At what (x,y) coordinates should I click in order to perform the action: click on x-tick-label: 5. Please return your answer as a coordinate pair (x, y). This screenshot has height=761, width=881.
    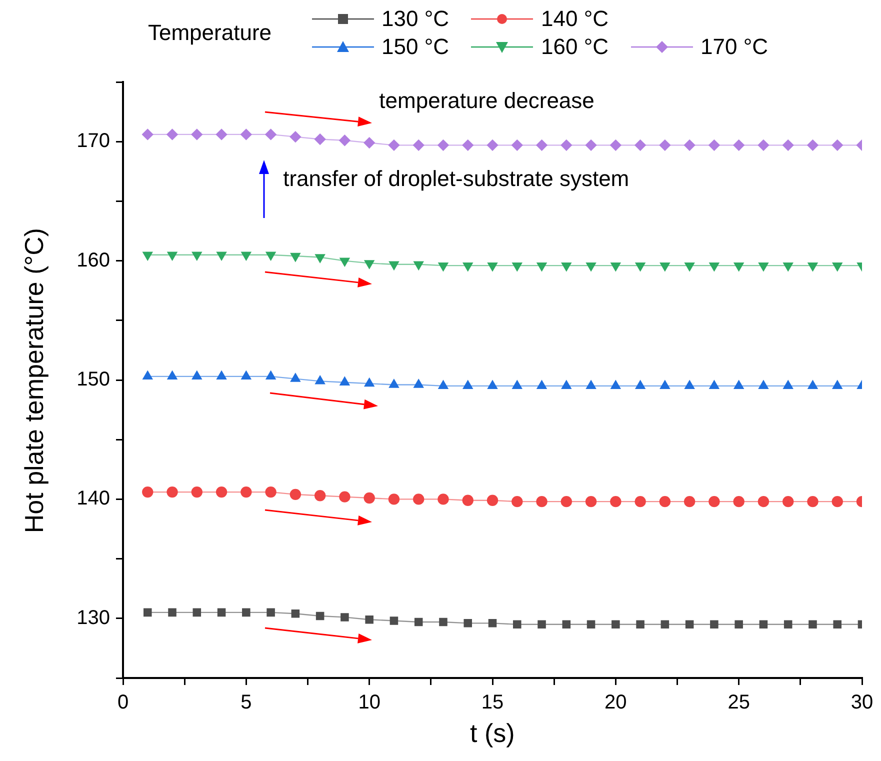
    Looking at the image, I should click on (246, 703).